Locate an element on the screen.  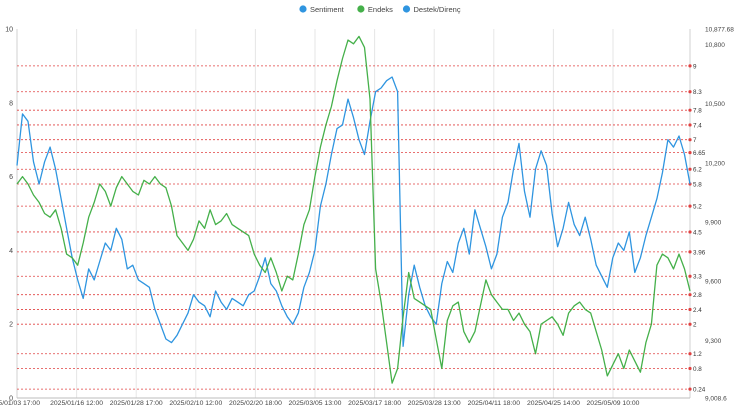
right-axis-tick-label: 9,600 is located at coordinates (713, 282).